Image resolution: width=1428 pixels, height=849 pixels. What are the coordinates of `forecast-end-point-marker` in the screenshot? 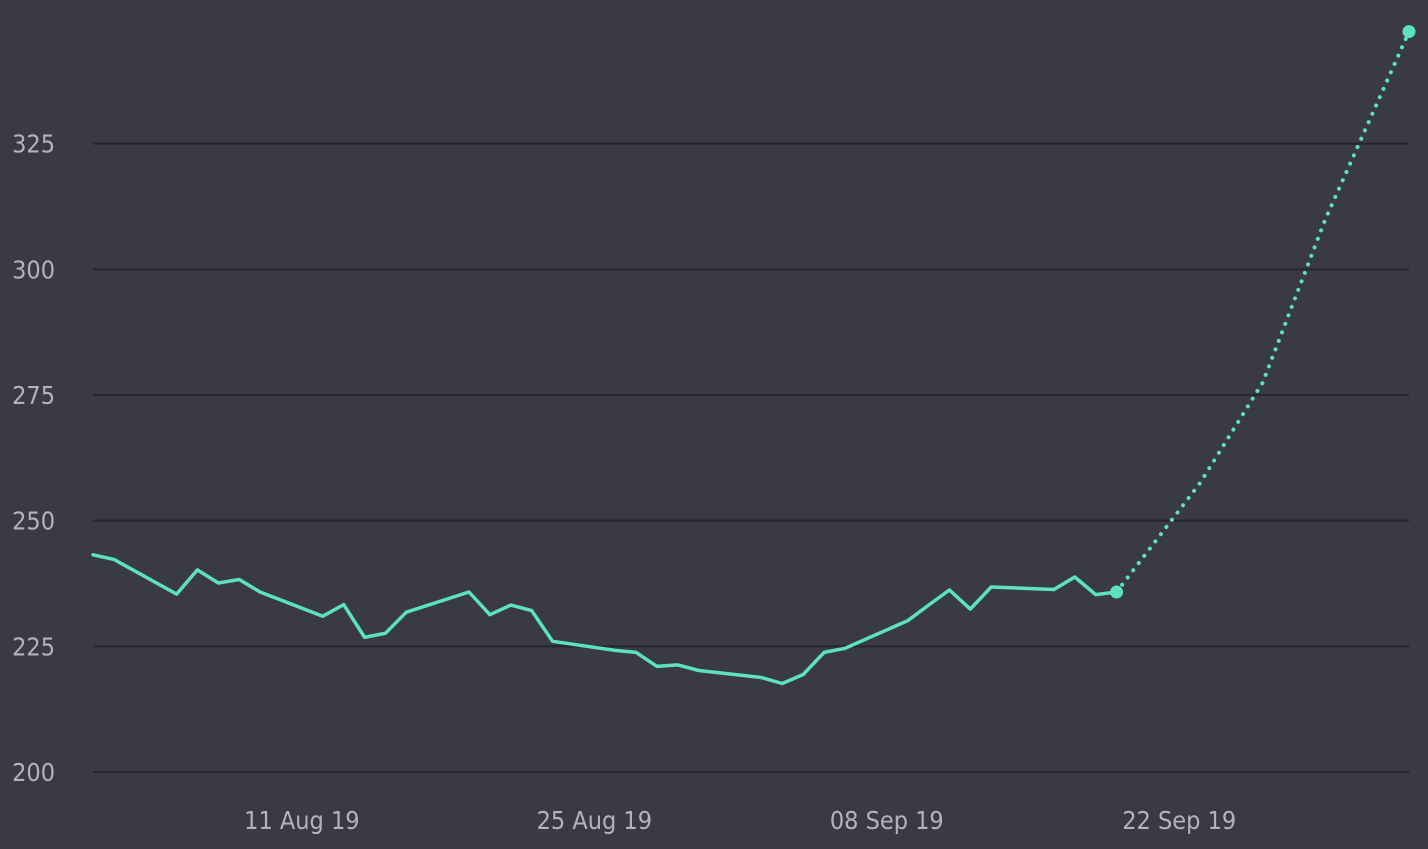 It's located at (1409, 32).